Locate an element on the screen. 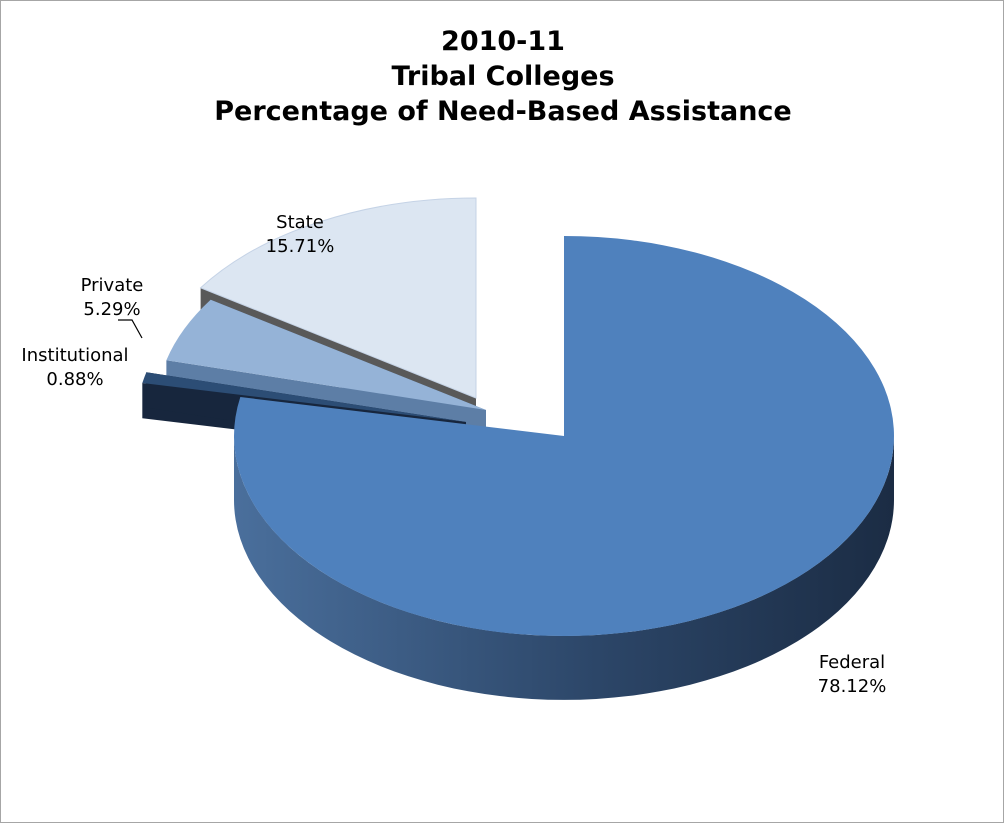 This screenshot has width=1006, height=825. leader-line-private is located at coordinates (130, 329).